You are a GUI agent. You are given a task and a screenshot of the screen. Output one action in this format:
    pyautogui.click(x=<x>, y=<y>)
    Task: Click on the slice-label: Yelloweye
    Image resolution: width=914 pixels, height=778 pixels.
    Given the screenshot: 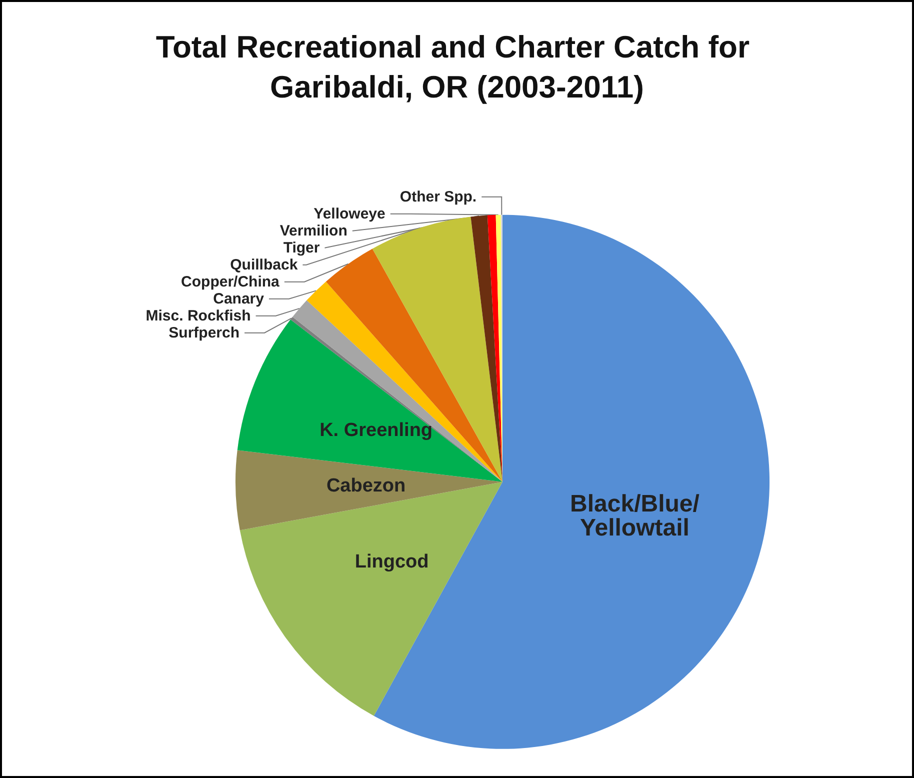 What is the action you would take?
    pyautogui.click(x=350, y=213)
    